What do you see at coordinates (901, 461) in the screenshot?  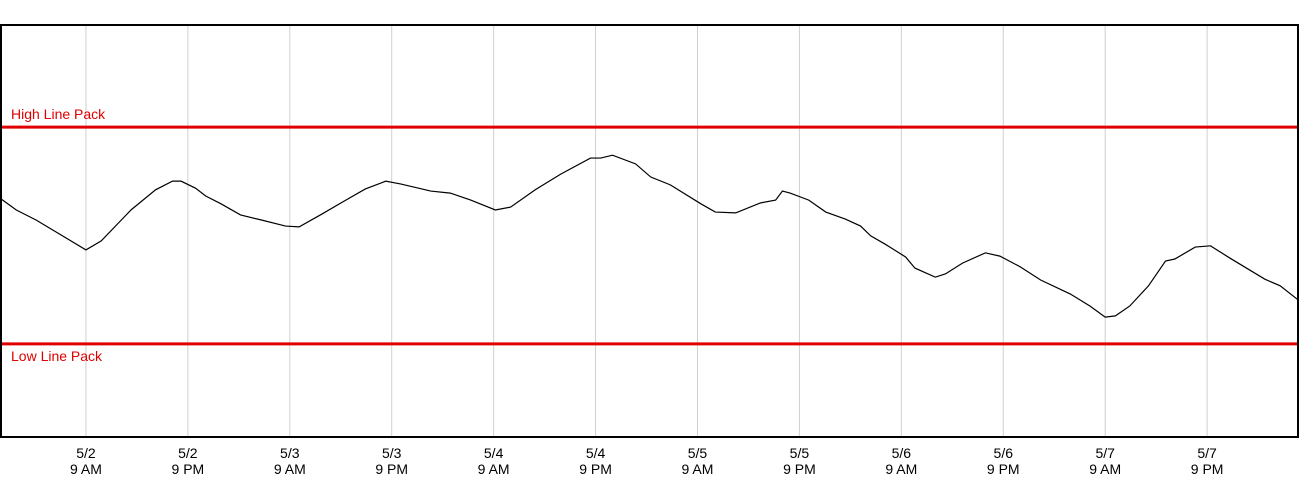 I see `x-tick-label: 5/6 9 AM` at bounding box center [901, 461].